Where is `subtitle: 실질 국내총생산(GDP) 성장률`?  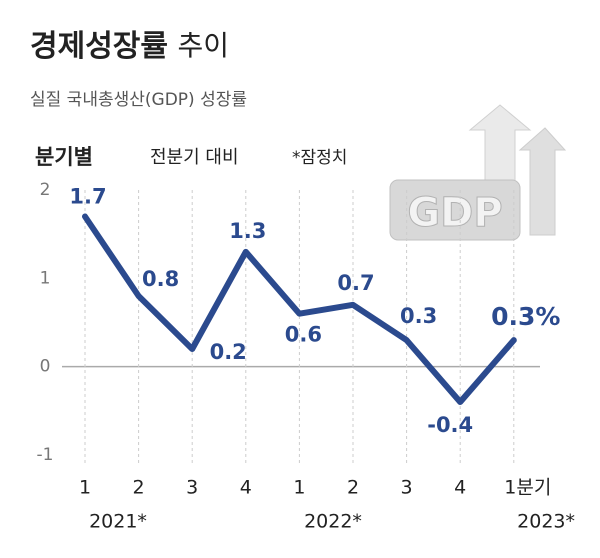 subtitle: 실질 국내총생산(GDP) 성장률 is located at coordinates (138, 100).